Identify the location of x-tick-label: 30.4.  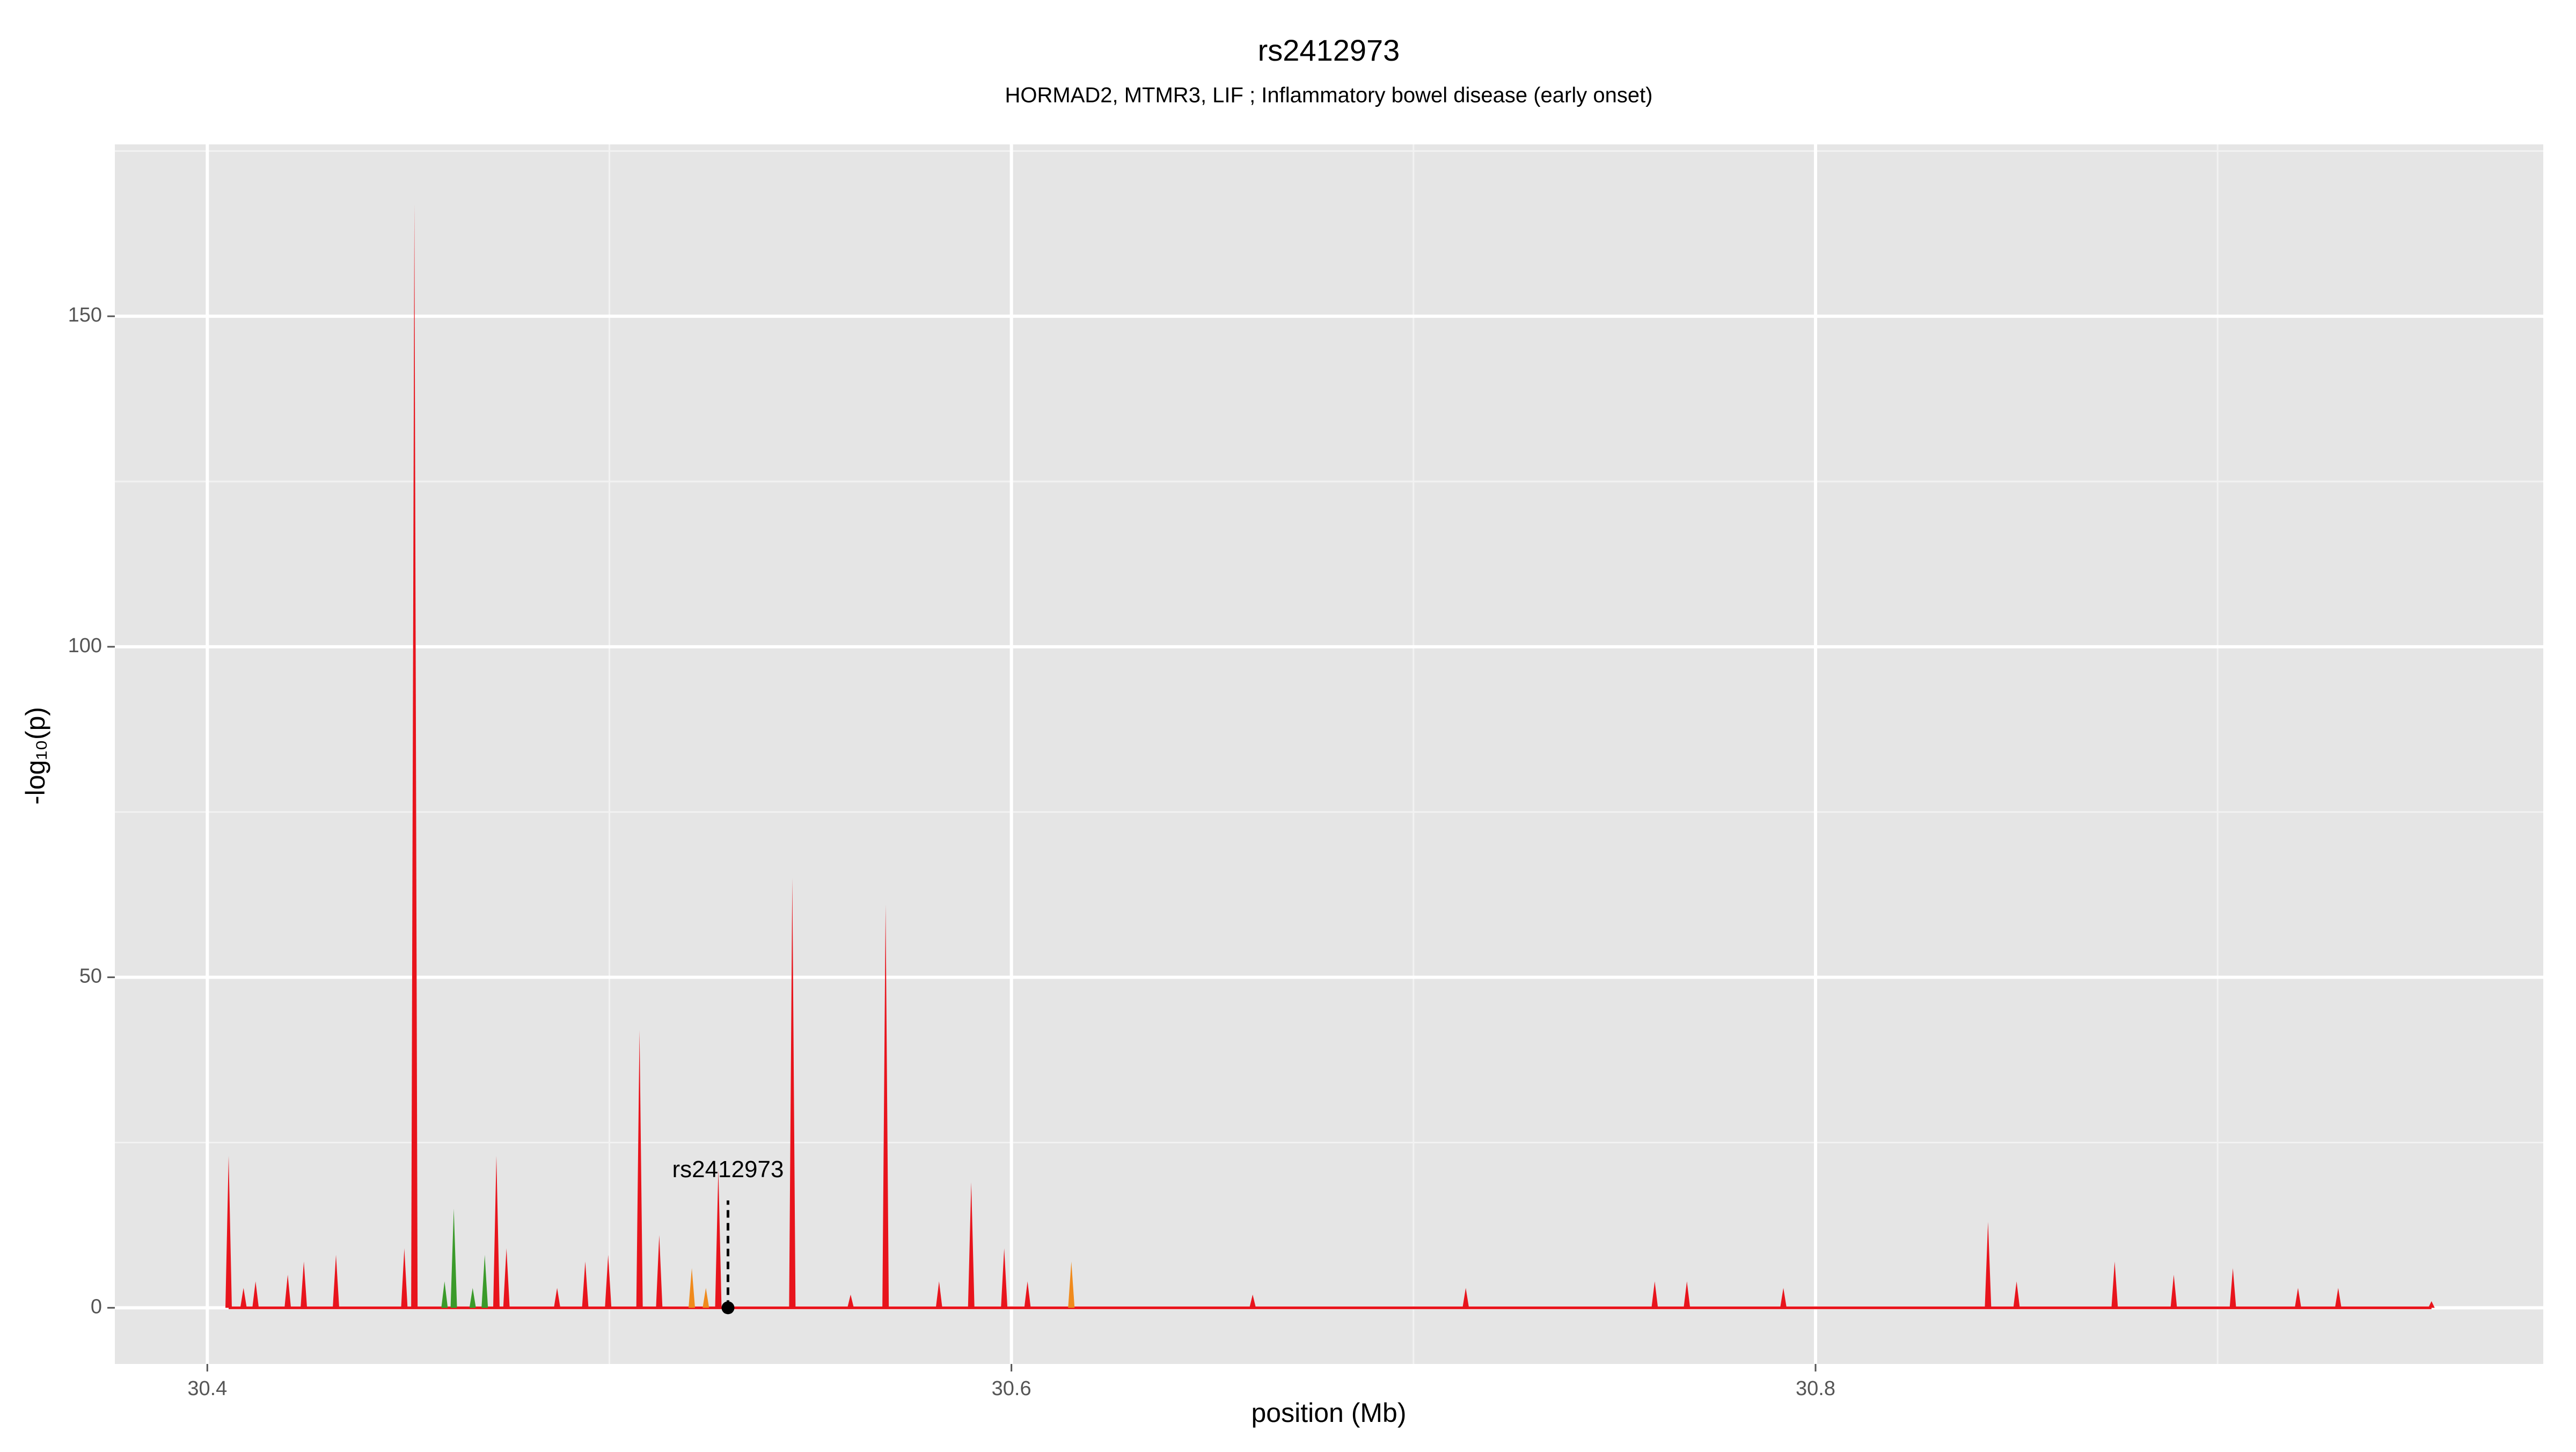
(207, 1388).